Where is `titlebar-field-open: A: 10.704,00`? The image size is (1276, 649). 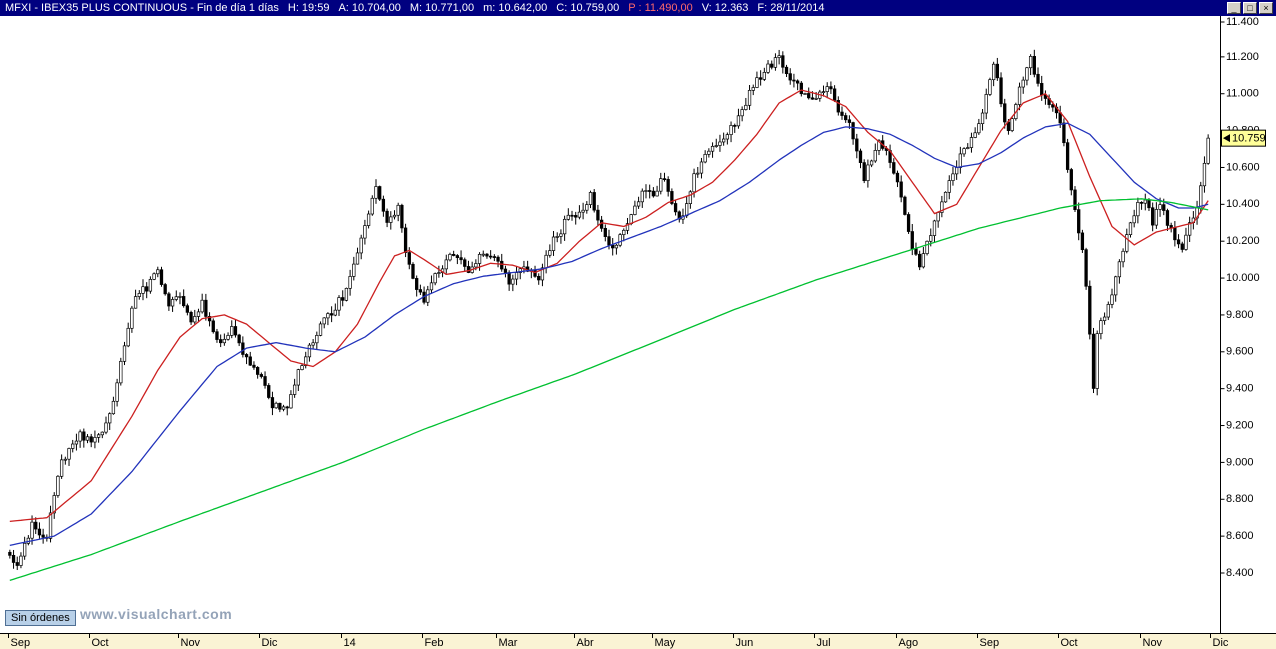 titlebar-field-open: A: 10.704,00 is located at coordinates (369, 8).